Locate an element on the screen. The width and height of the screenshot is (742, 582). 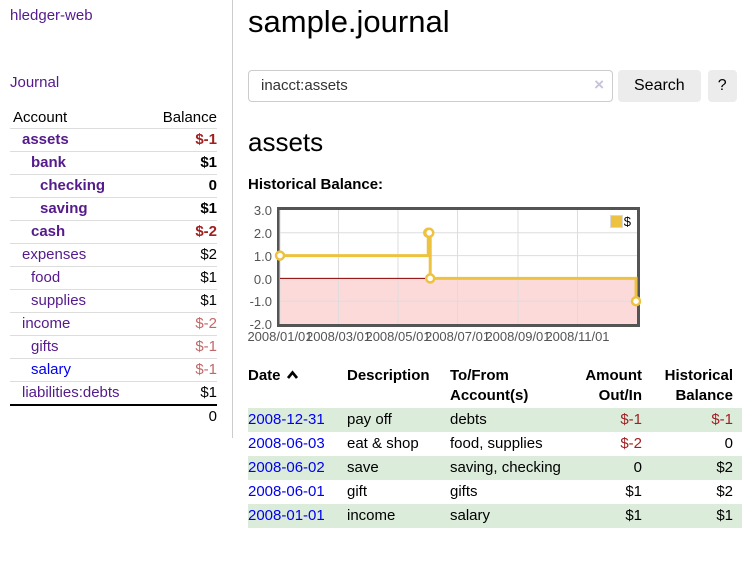
account-link-food: food is located at coordinates (46, 277).